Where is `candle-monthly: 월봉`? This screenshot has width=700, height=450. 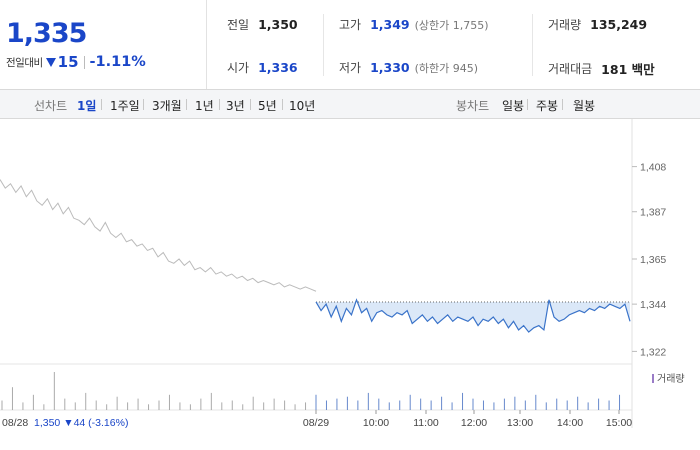 candle-monthly: 월봉 is located at coordinates (584, 106).